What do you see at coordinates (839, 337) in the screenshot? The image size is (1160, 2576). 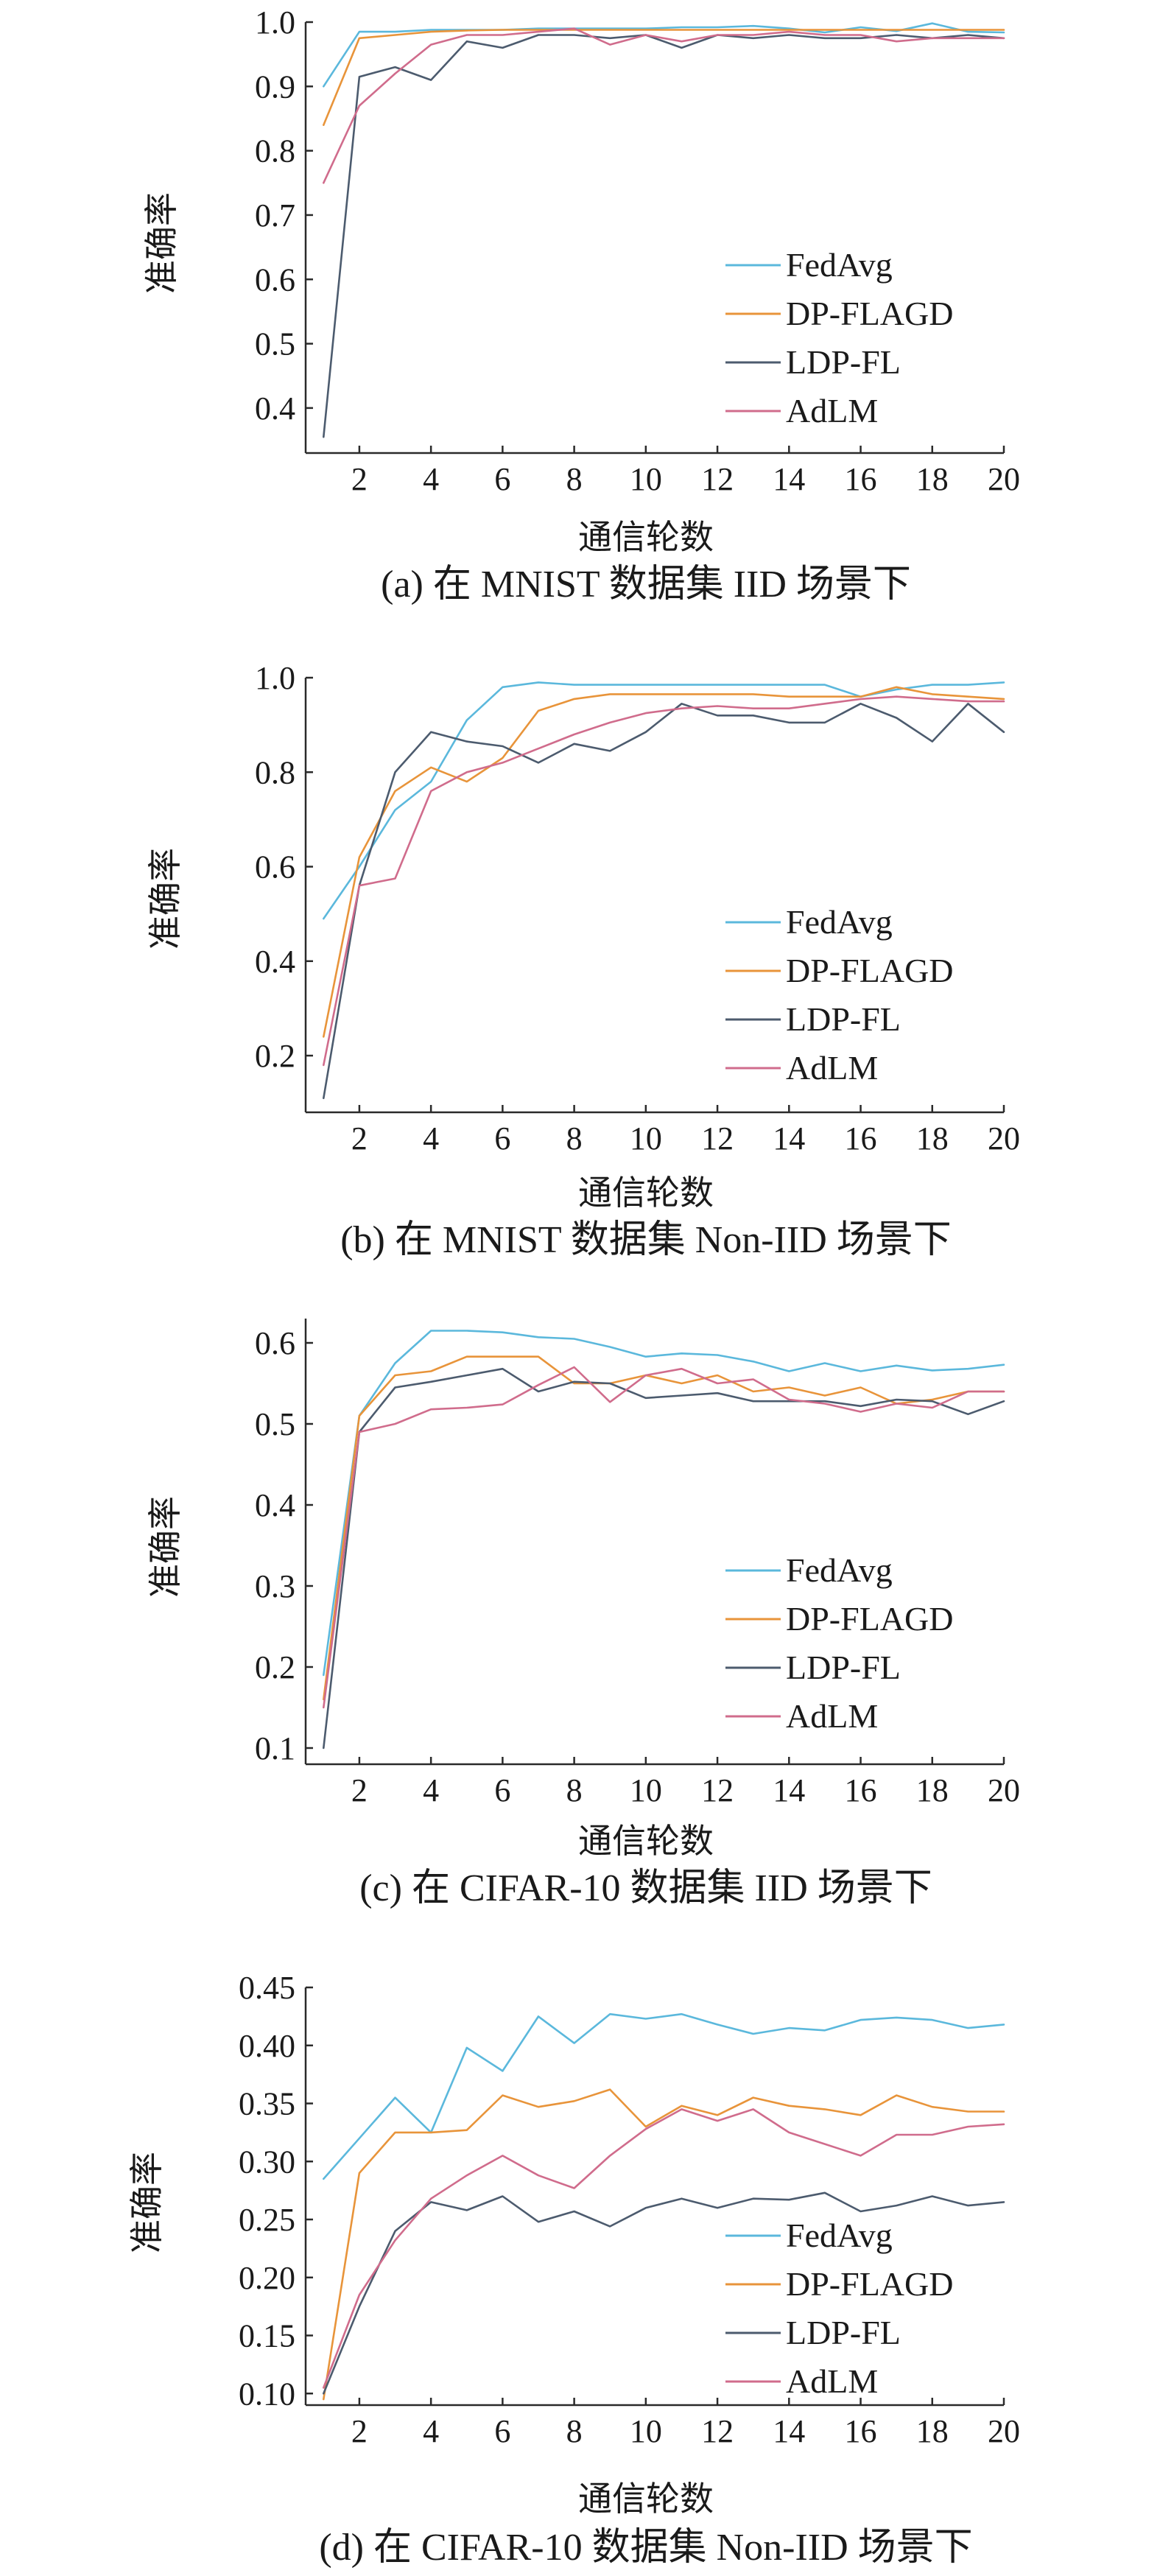 I see `panel-a-legend: FedAvg DP-FLAGD LDP-FL AdLM` at bounding box center [839, 337].